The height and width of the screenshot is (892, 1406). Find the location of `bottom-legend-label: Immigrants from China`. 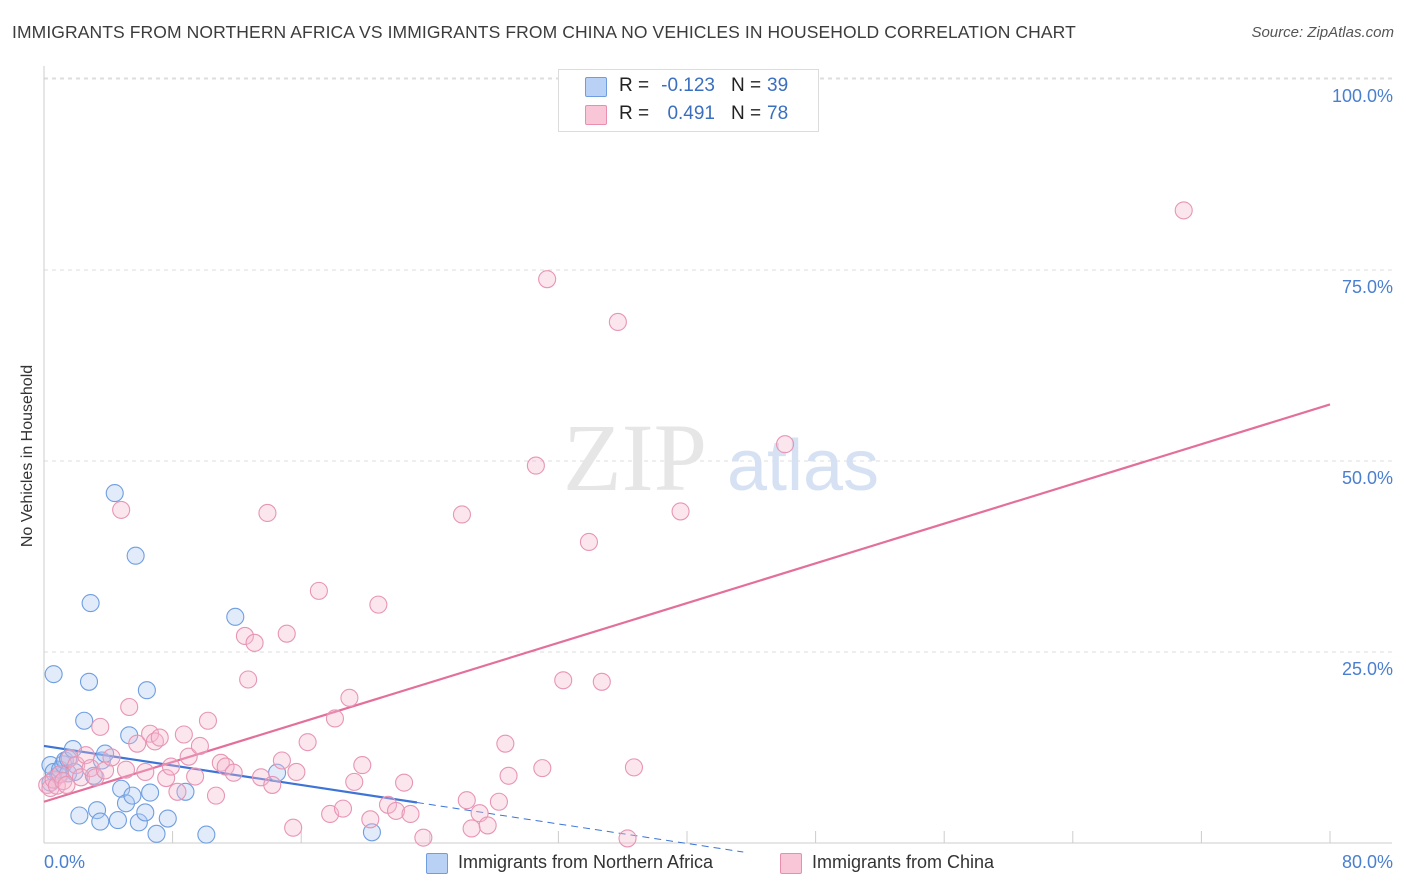

bottom-legend-label: Immigrants from China is located at coordinates (903, 862).